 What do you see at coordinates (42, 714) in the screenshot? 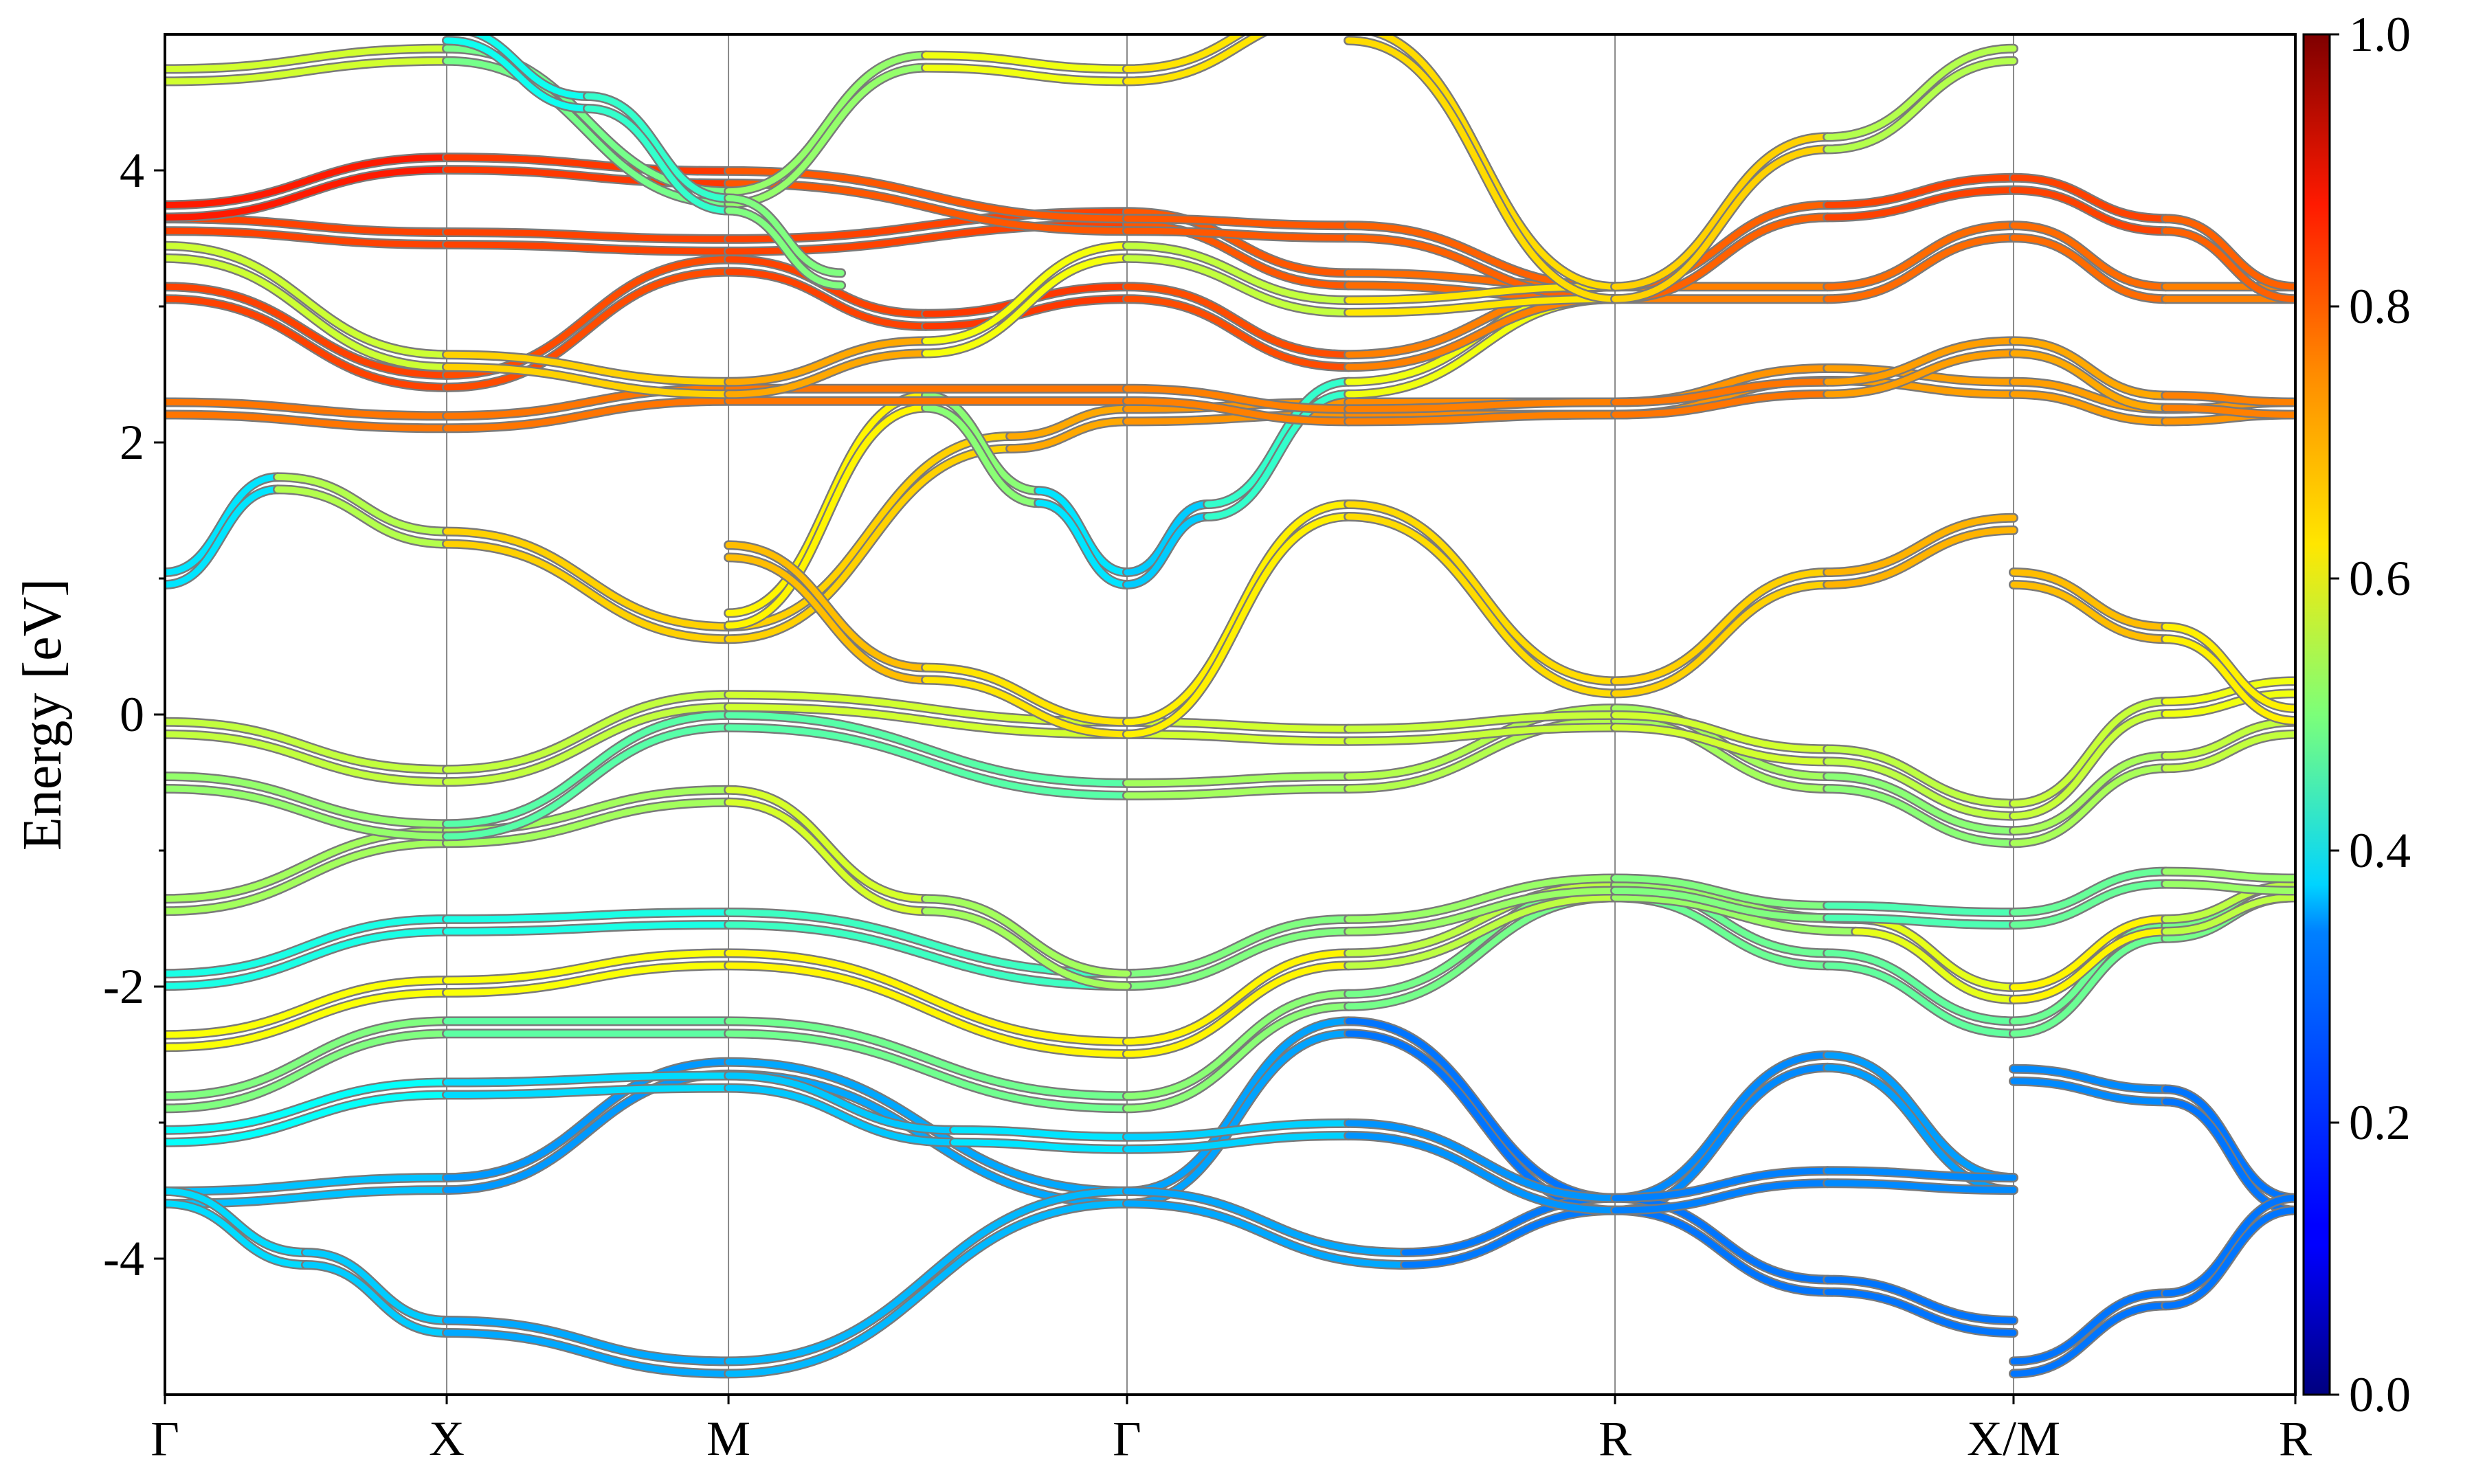
I see `y-axis-label: Energy [eV]` at bounding box center [42, 714].